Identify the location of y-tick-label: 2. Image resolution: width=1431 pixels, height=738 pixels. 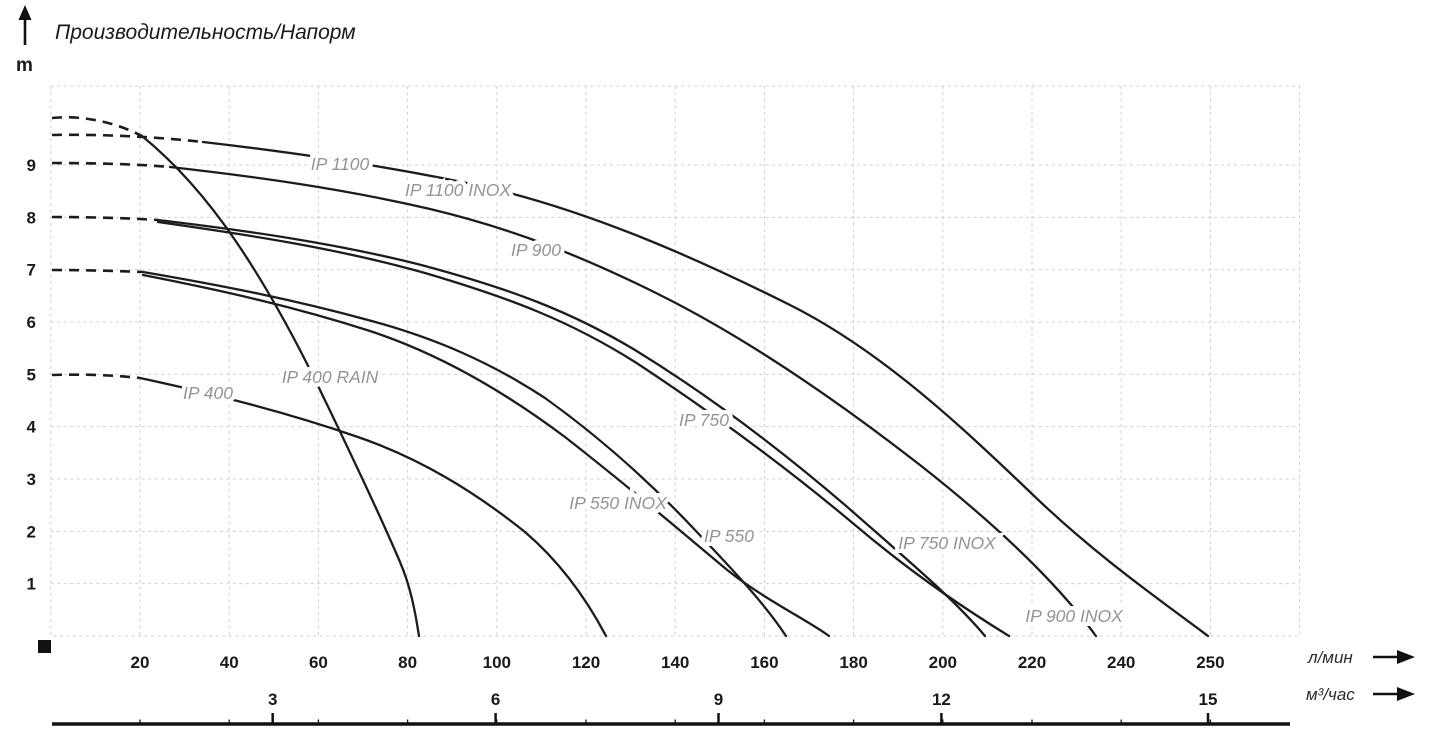
(31, 531).